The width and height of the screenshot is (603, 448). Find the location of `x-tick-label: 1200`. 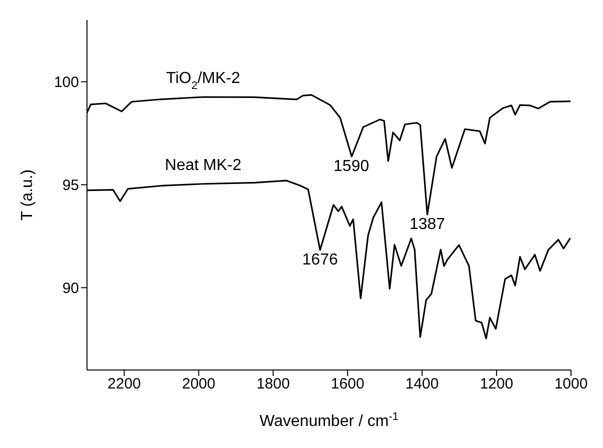

x-tick-label: 1200 is located at coordinates (497, 384).